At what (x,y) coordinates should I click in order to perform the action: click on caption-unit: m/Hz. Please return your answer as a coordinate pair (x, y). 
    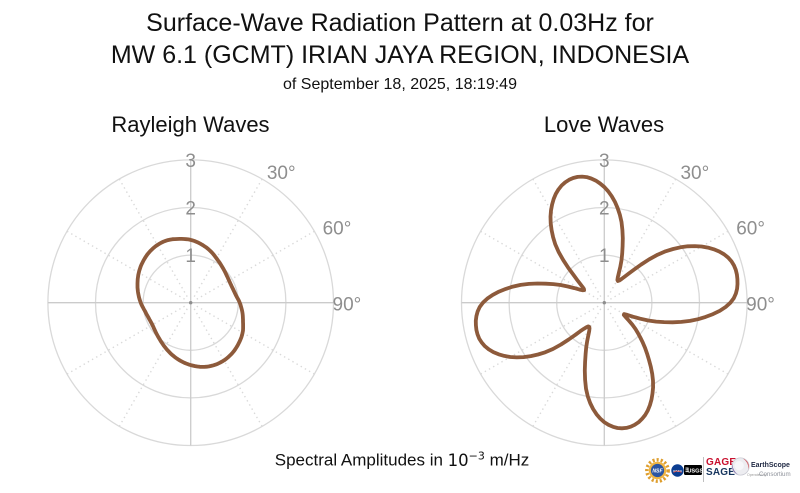
    Looking at the image, I should click on (507, 460).